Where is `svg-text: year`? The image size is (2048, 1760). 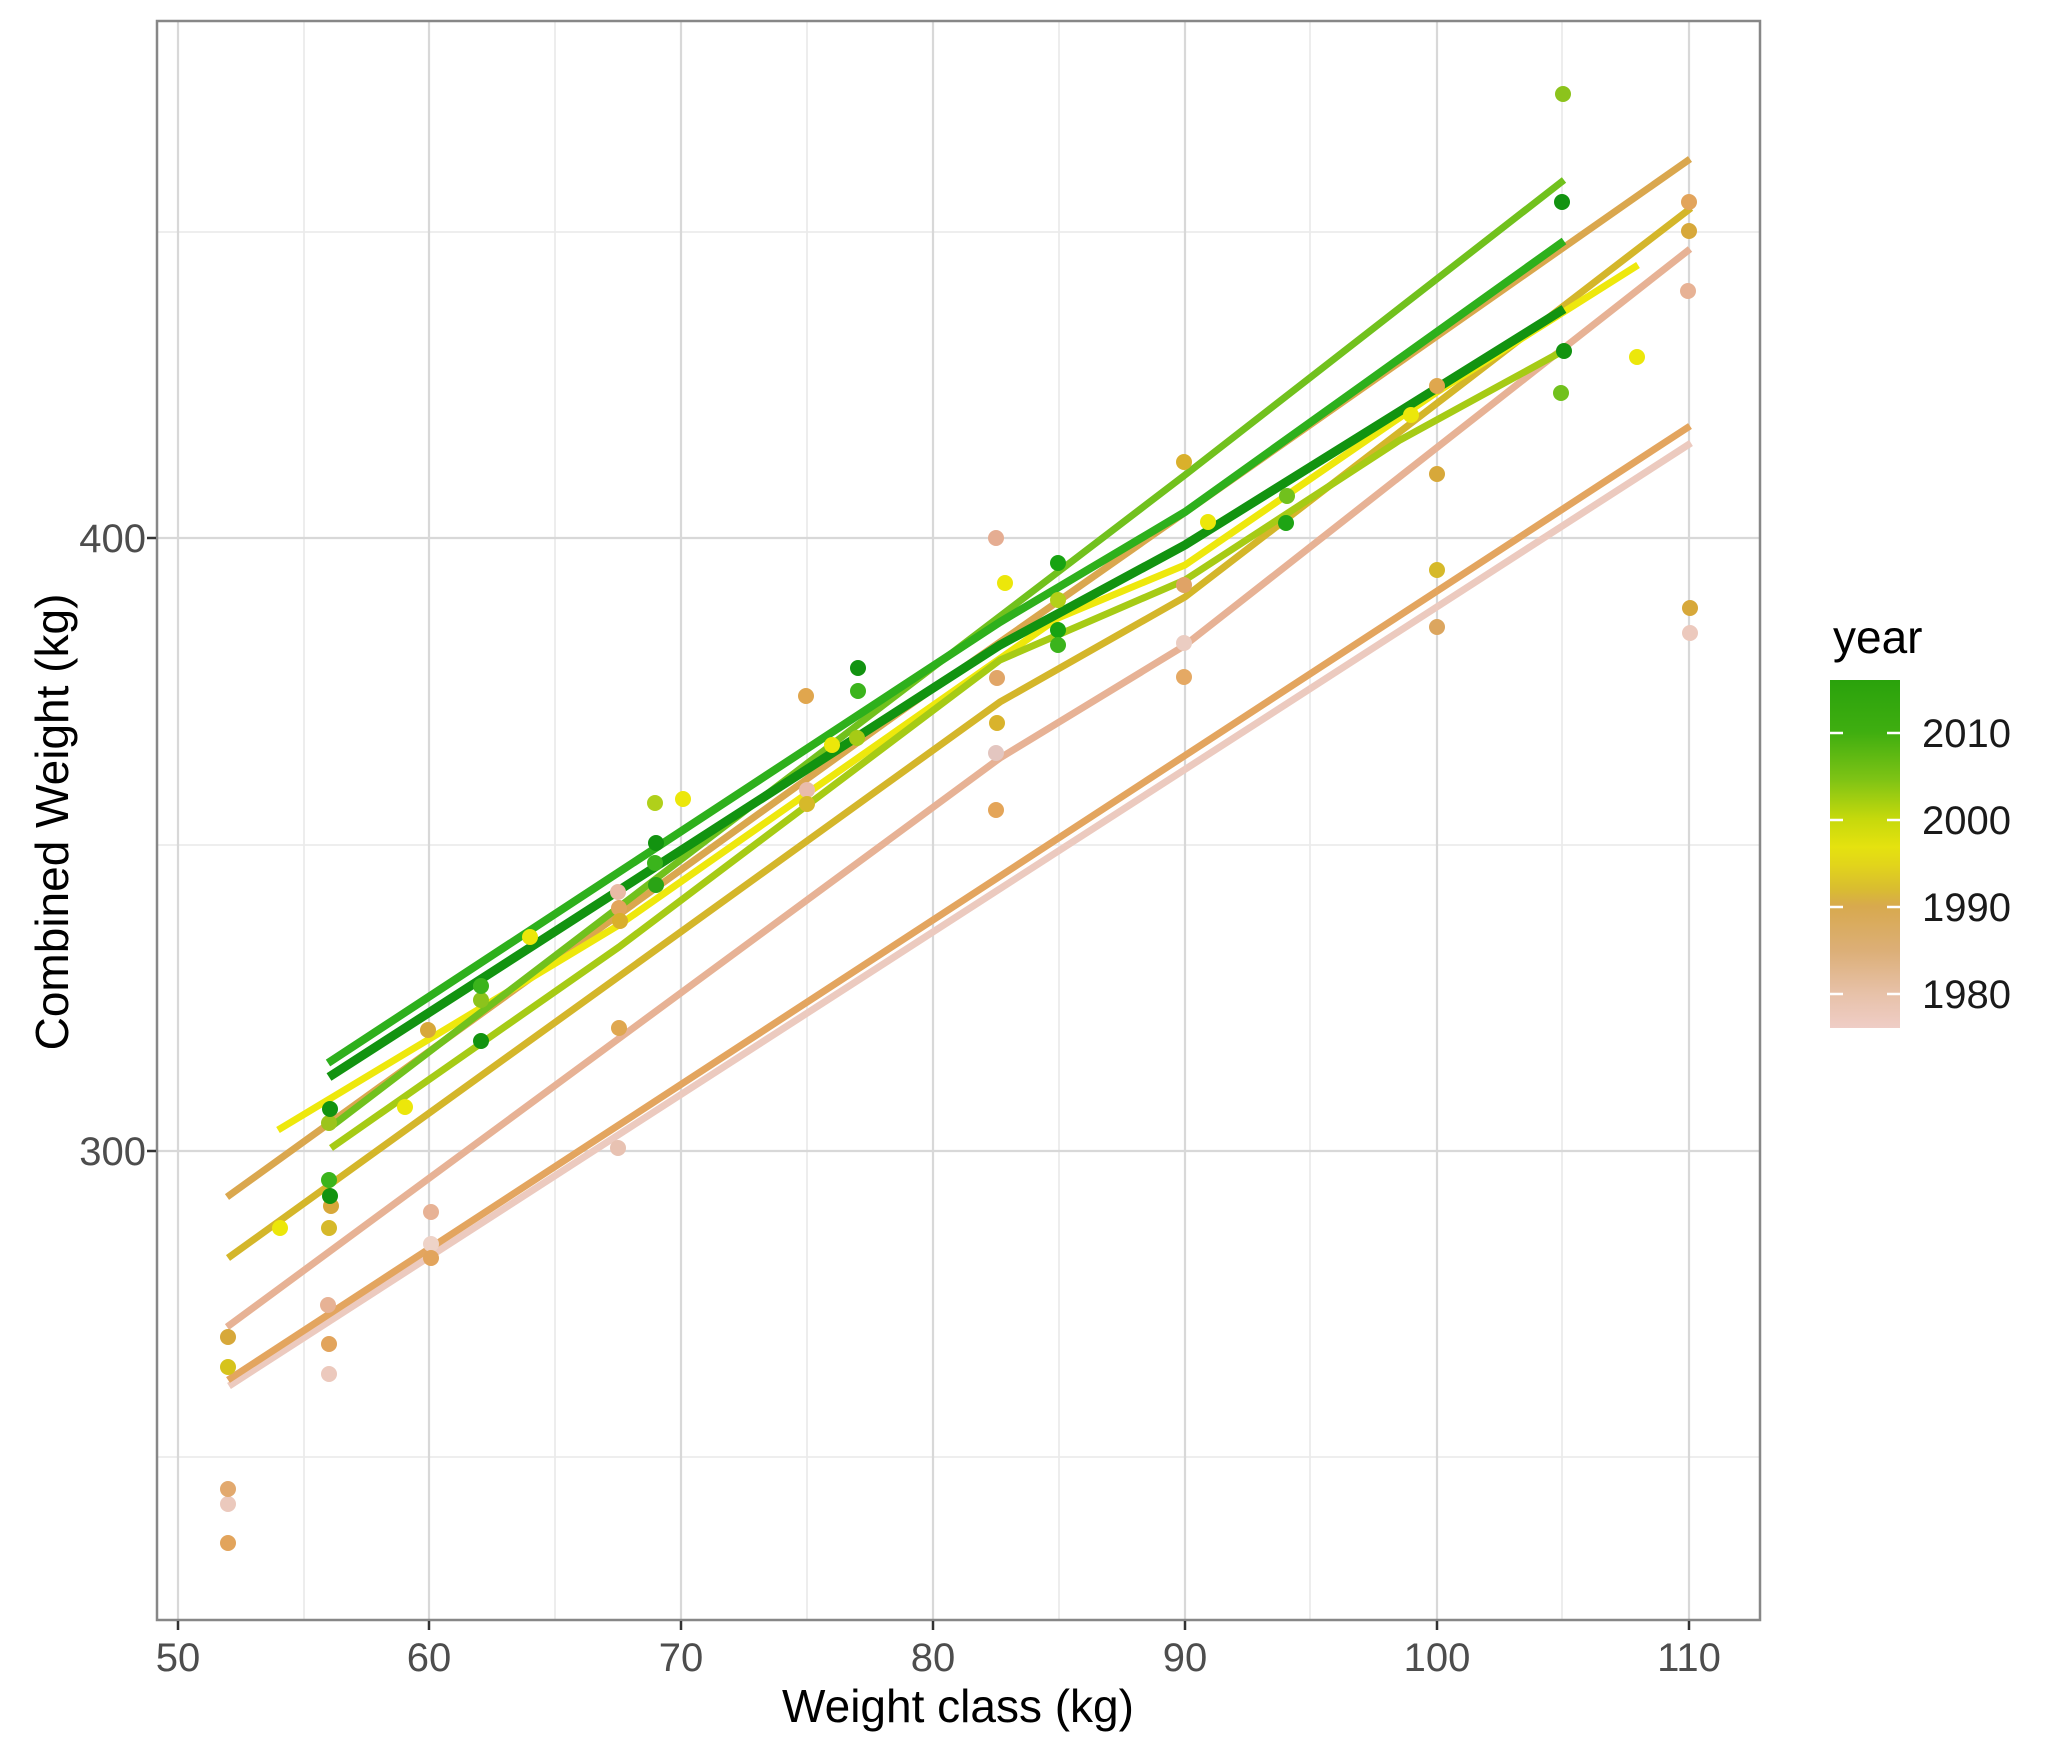
svg-text: year is located at coordinates (1877, 637).